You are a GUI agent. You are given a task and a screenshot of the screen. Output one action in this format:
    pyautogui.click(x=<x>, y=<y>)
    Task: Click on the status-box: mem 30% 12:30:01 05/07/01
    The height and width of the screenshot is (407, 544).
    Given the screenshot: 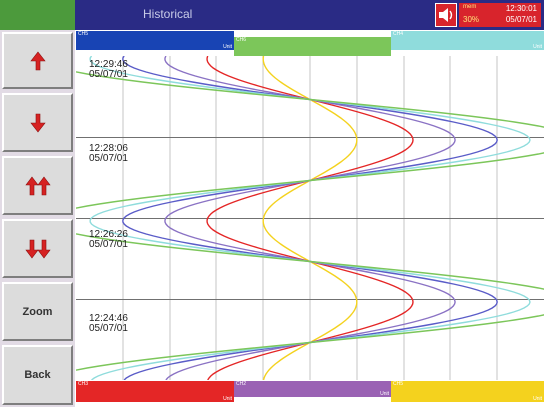 What is the action you would take?
    pyautogui.click(x=500, y=15)
    